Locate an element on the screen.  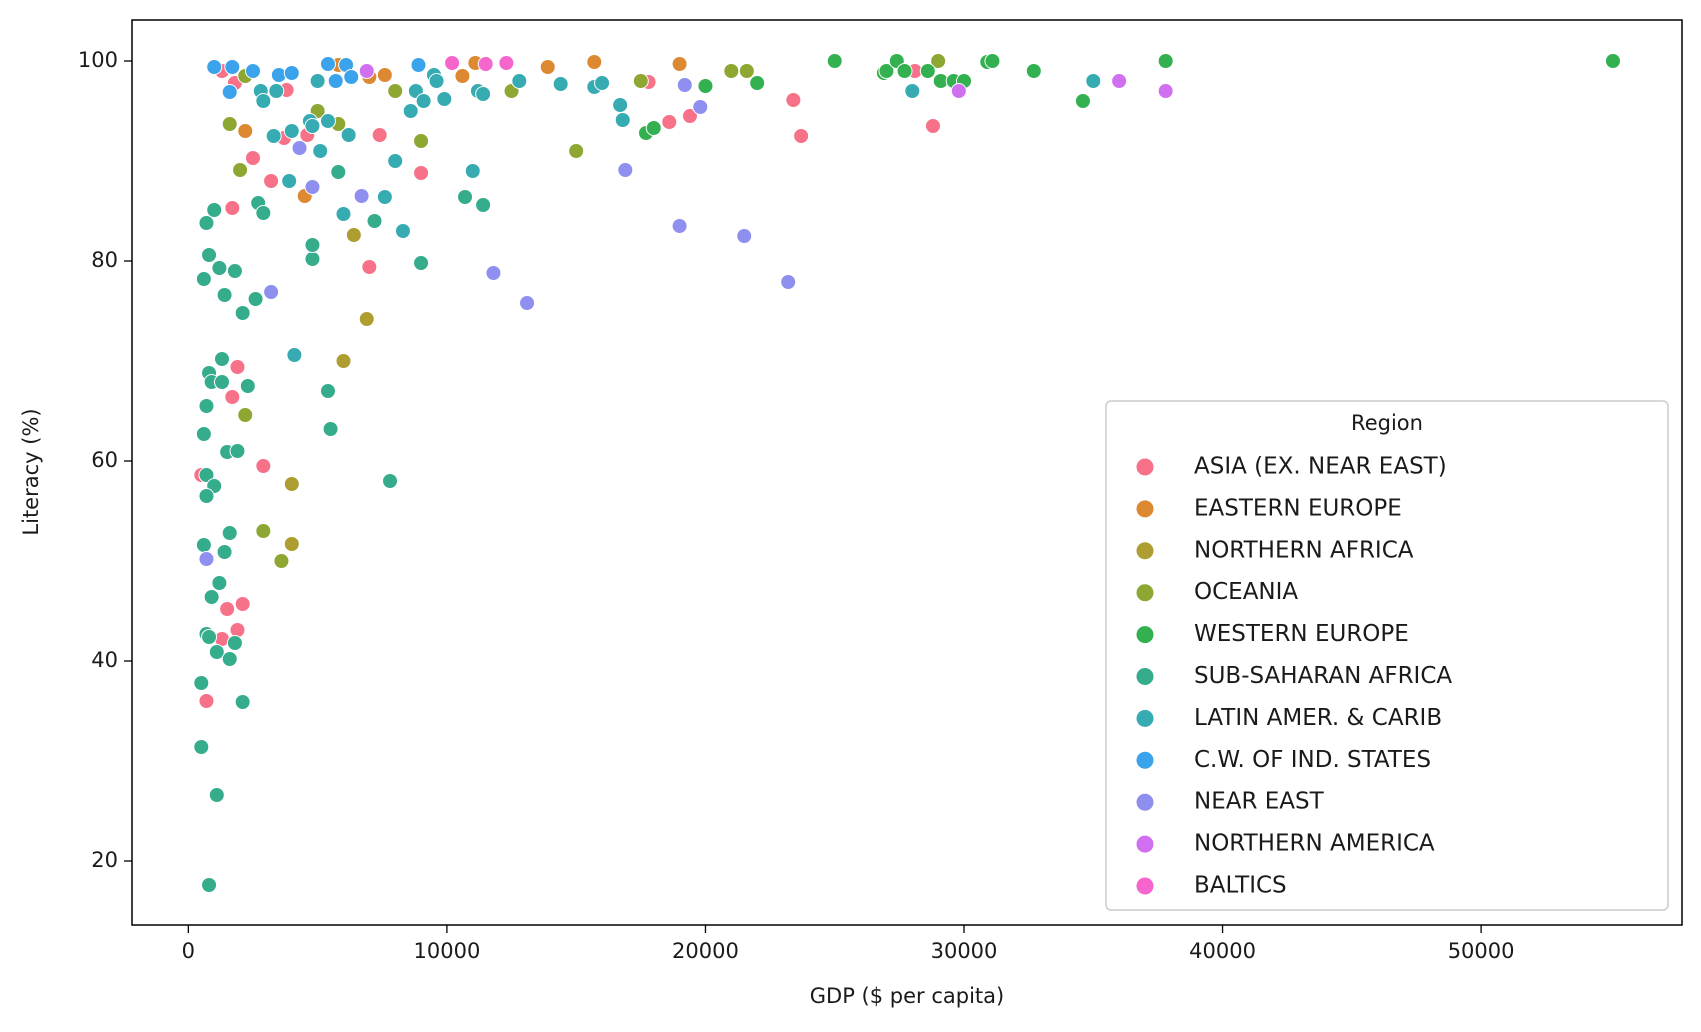
legend-label: NORTHERN AMERICA is located at coordinates (1314, 844).